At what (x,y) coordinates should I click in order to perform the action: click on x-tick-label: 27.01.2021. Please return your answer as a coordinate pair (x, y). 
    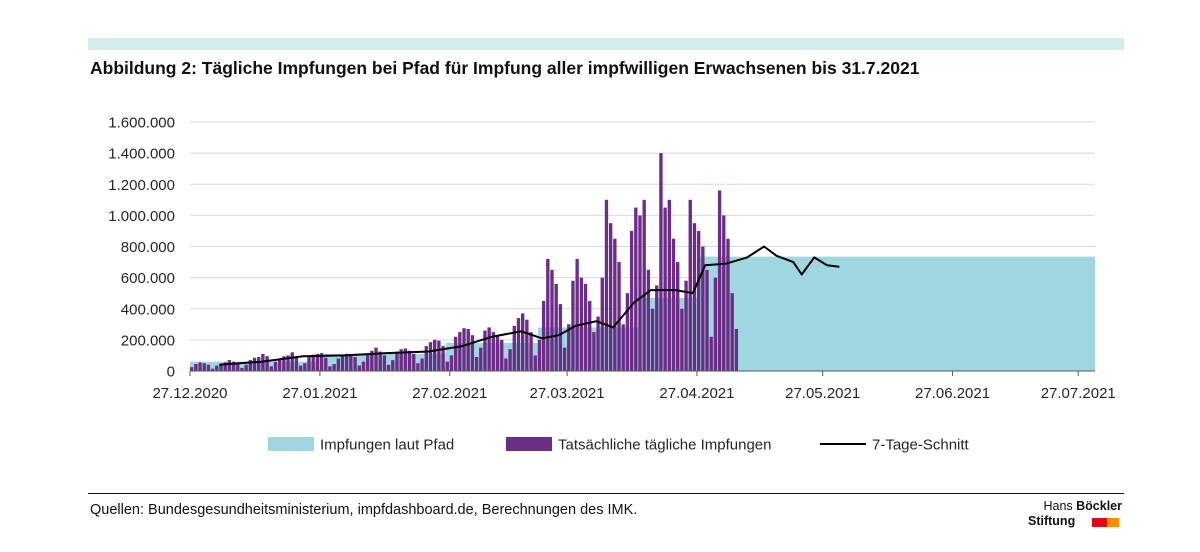
    Looking at the image, I should click on (319, 393).